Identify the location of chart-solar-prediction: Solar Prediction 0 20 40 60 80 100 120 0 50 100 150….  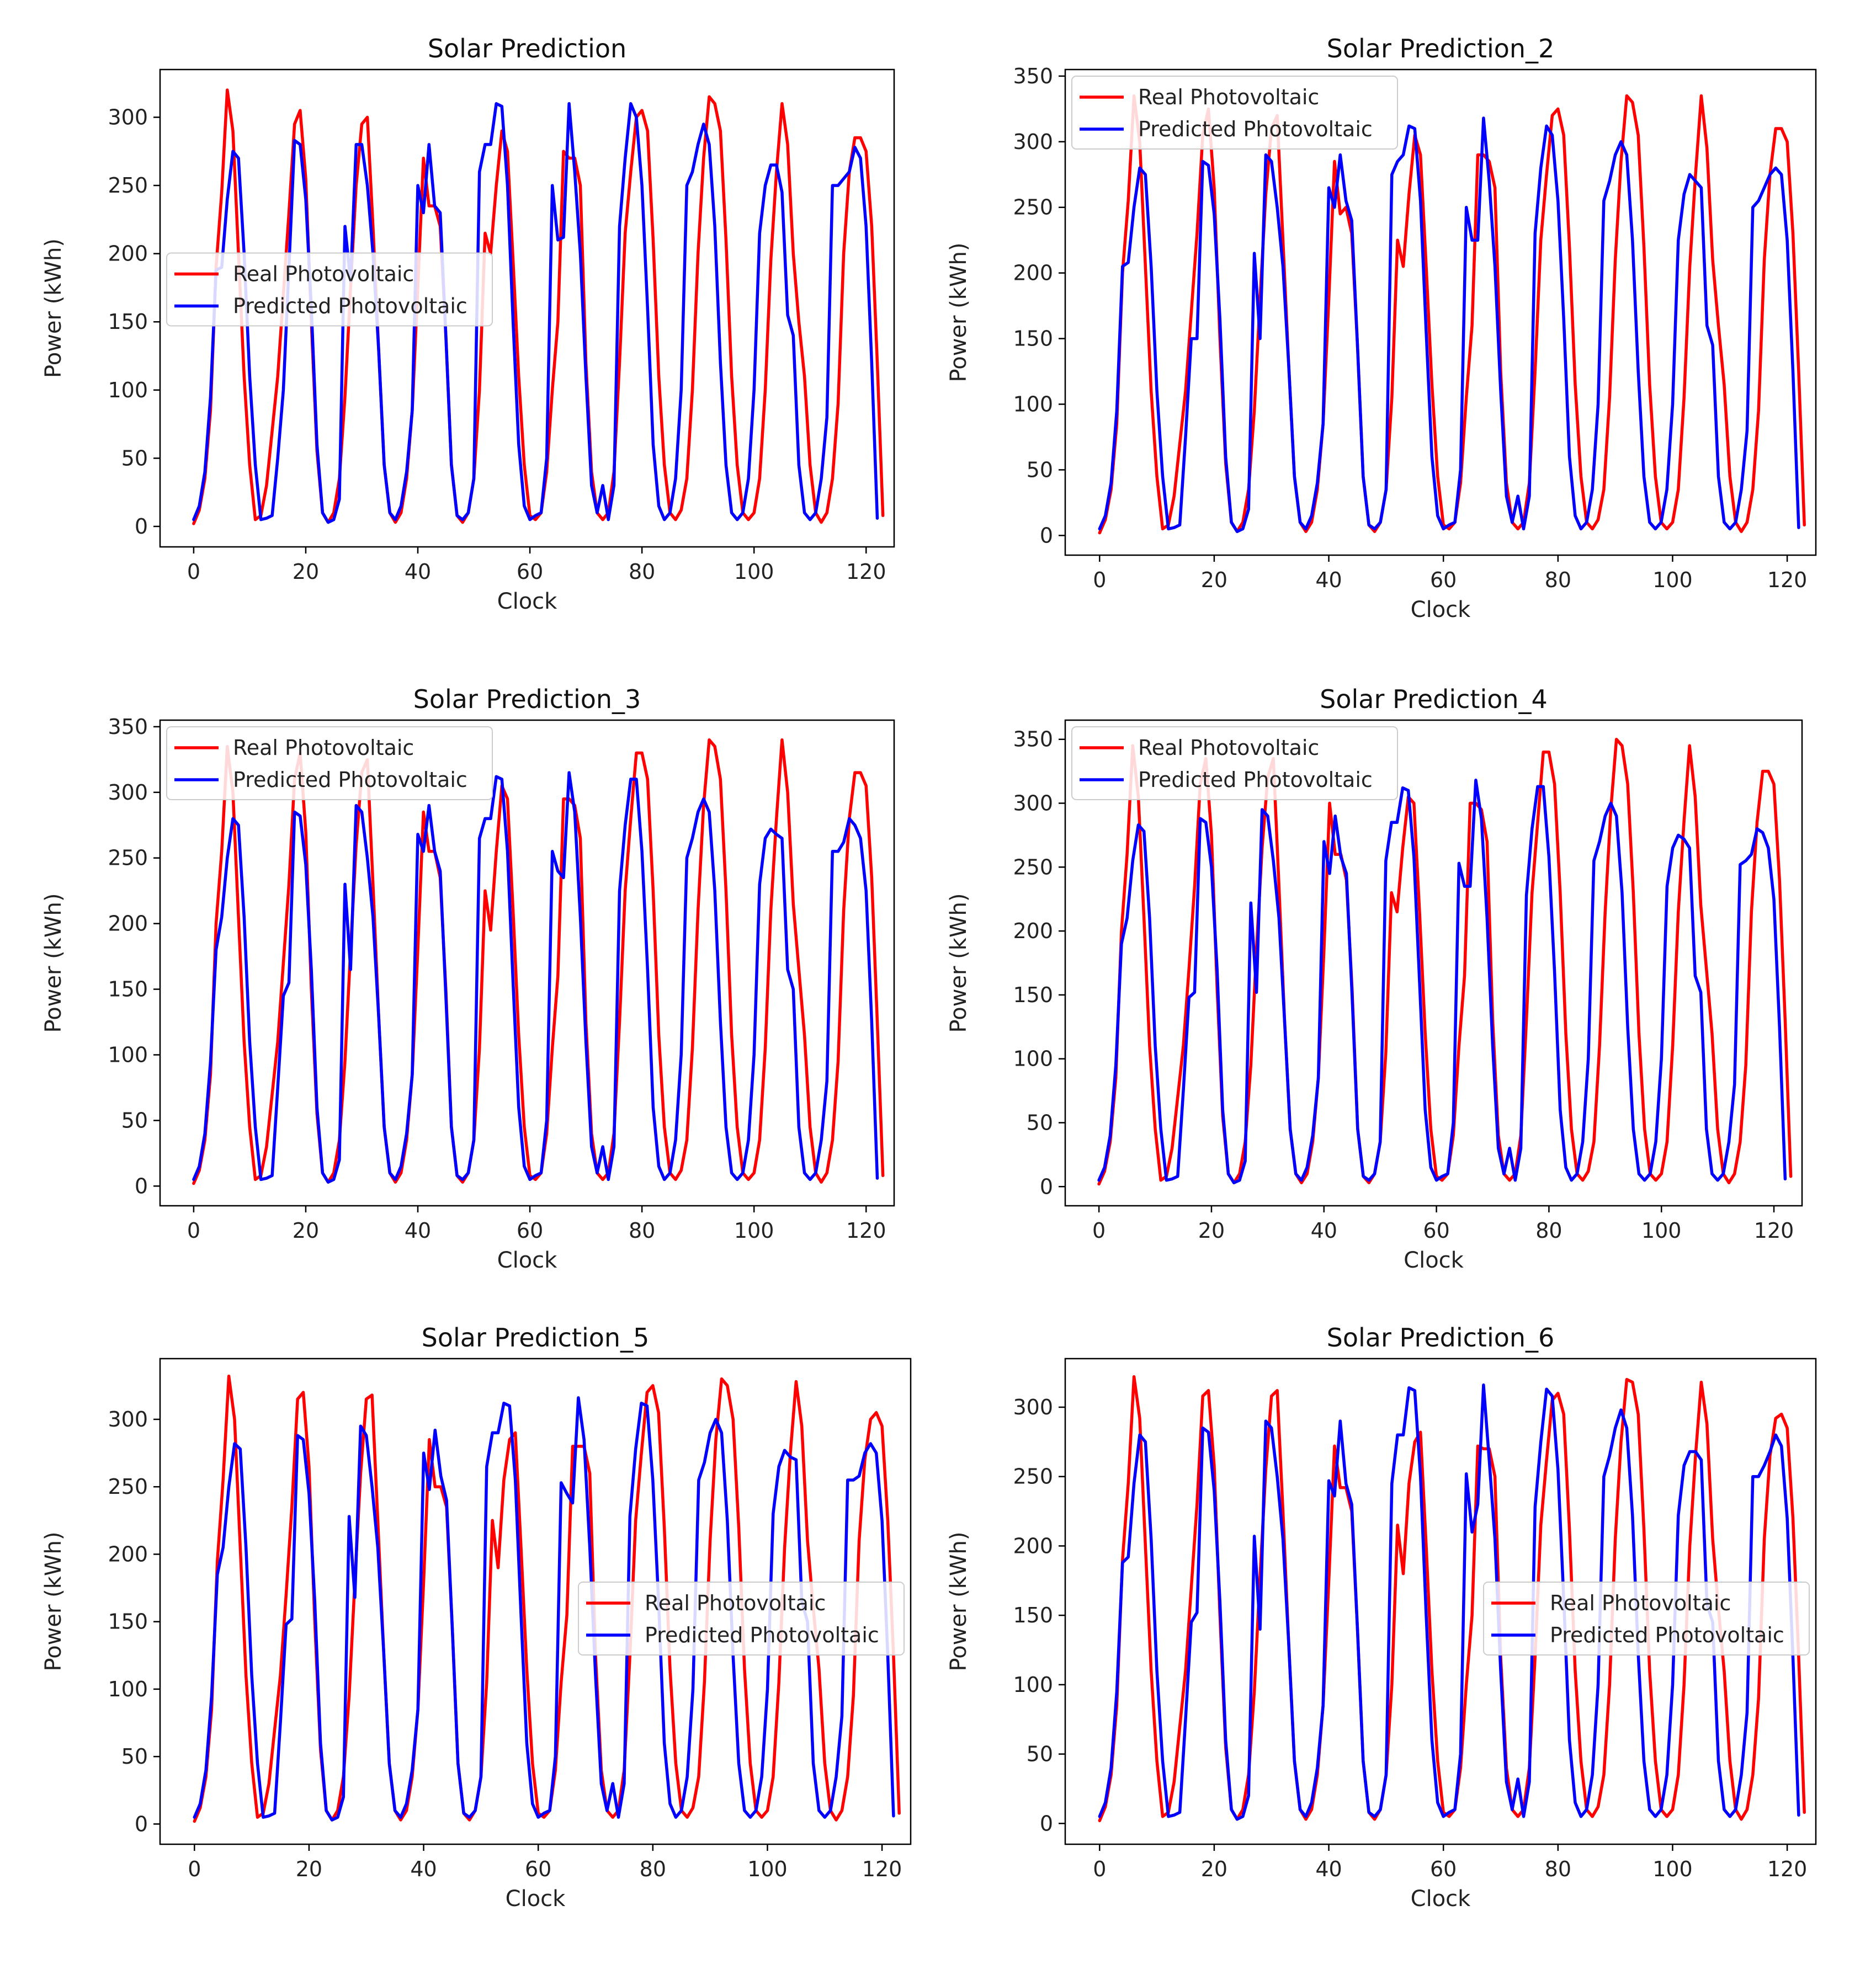
(468, 324).